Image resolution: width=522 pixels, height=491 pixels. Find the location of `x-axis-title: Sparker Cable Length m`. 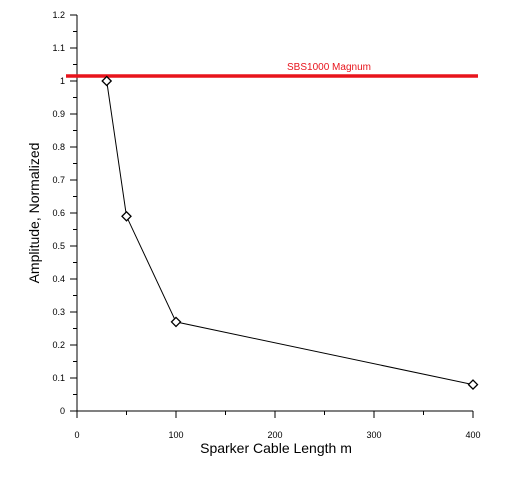

x-axis-title: Sparker Cable Length m is located at coordinates (276, 448).